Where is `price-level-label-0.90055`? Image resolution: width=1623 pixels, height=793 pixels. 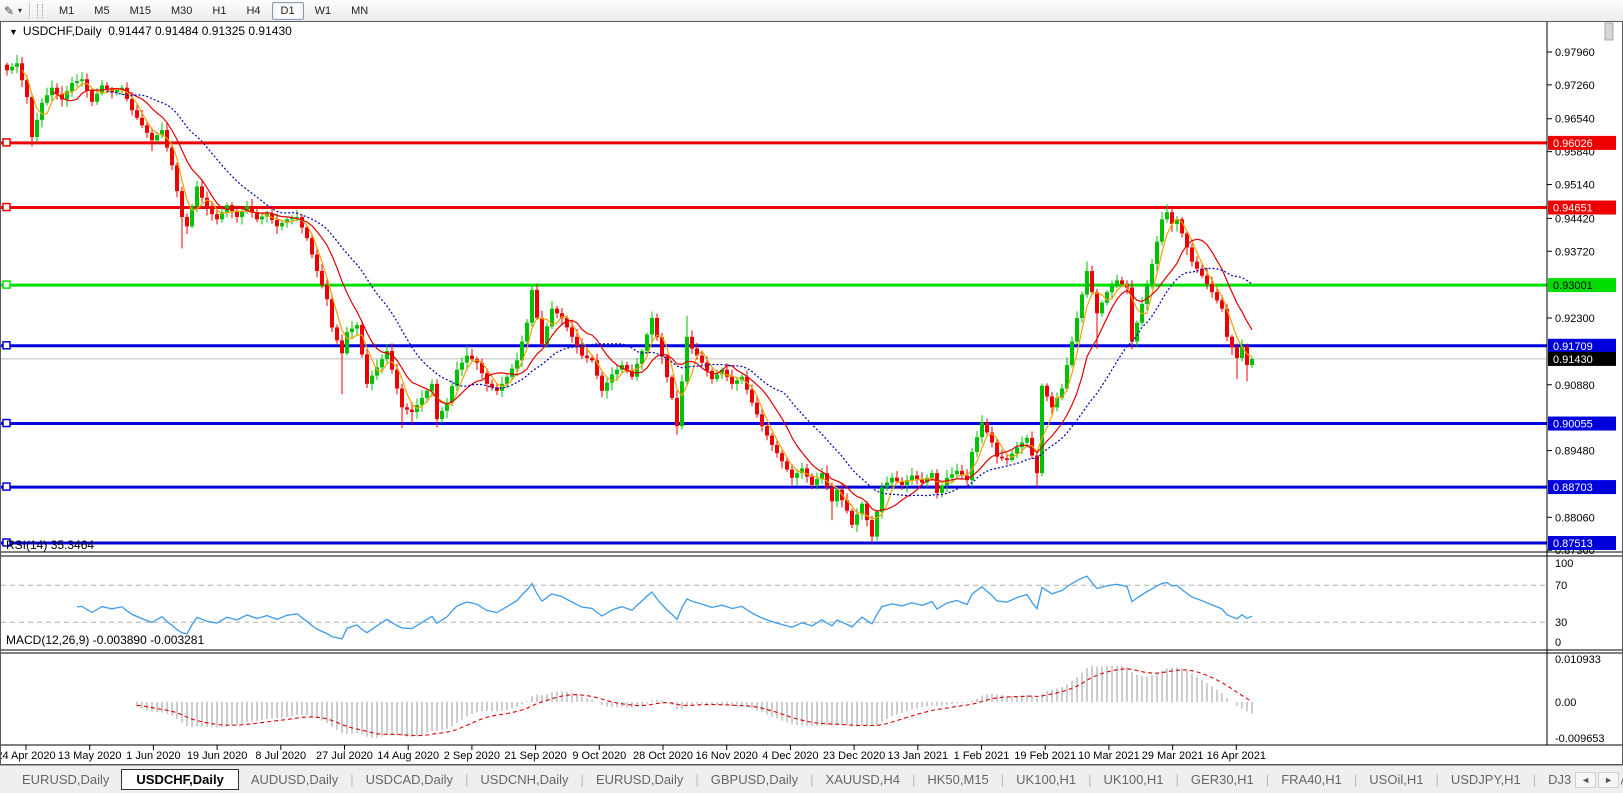 price-level-label-0.90055 is located at coordinates (1582, 423).